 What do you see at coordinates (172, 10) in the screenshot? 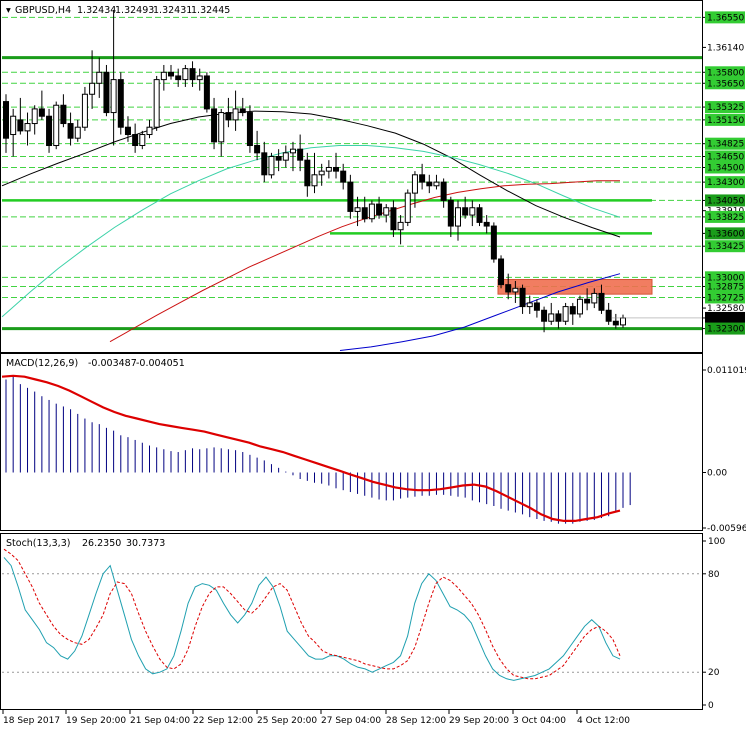
I see `ohlc-low: 1.32431` at bounding box center [172, 10].